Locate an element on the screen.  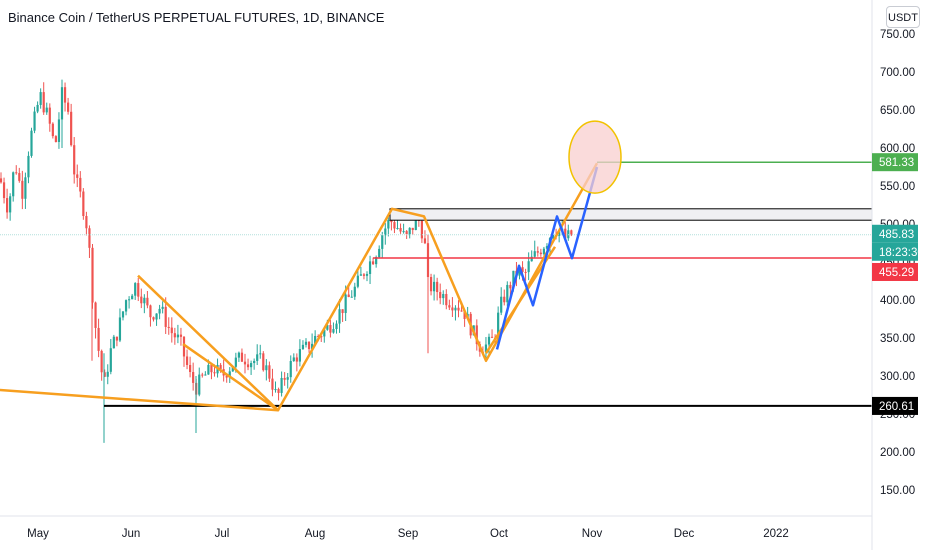
y-tick-label: 400.00 is located at coordinates (897, 301).